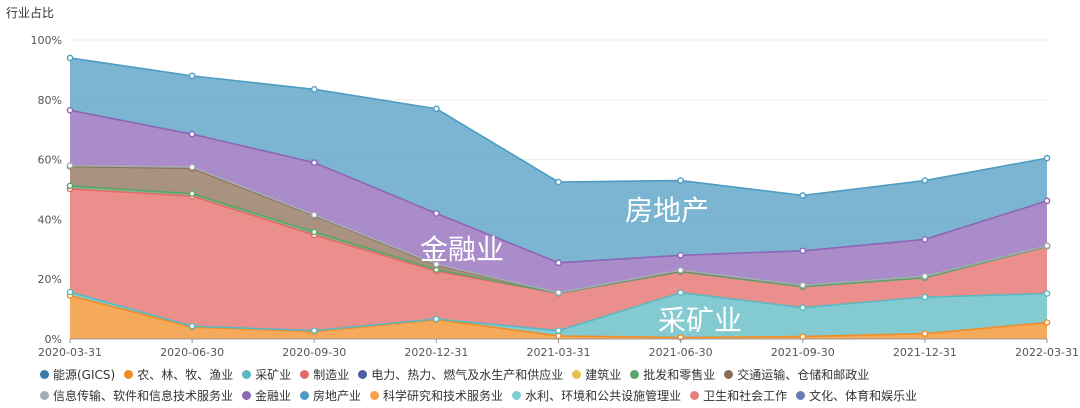 The width and height of the screenshot is (1080, 408). I want to click on legend-item: 建筑业, so click(596, 374).